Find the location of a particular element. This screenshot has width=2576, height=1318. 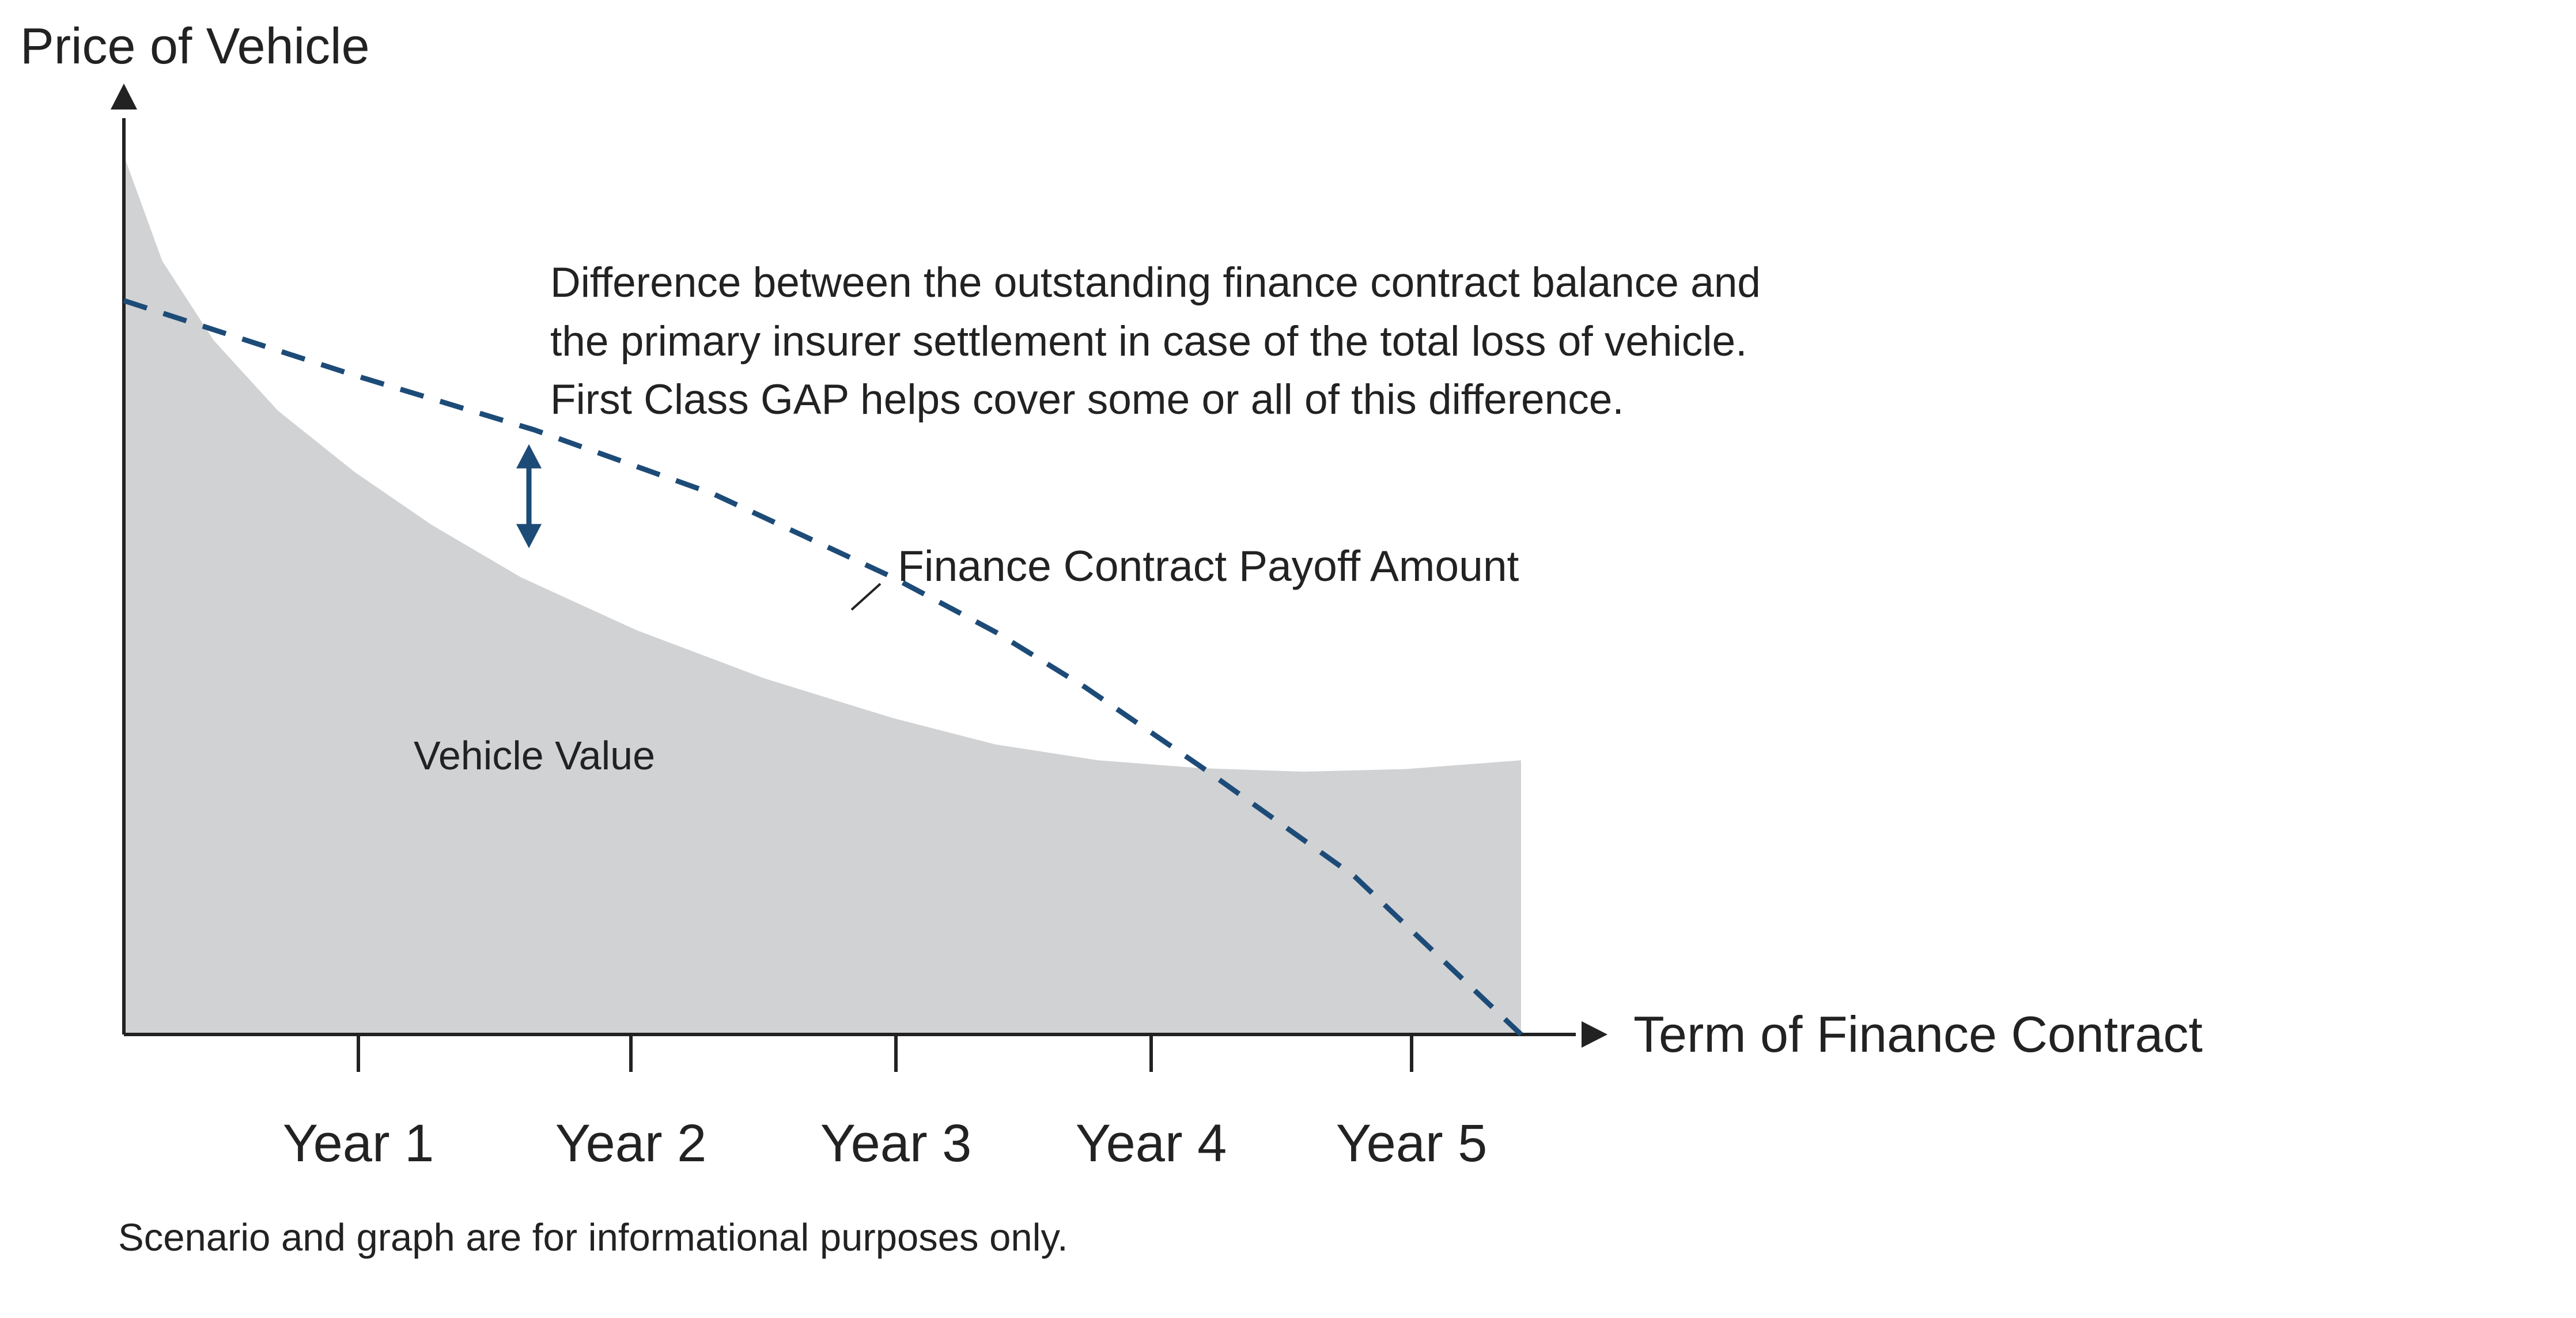

x-axis-arrowhead is located at coordinates (1594, 1034).